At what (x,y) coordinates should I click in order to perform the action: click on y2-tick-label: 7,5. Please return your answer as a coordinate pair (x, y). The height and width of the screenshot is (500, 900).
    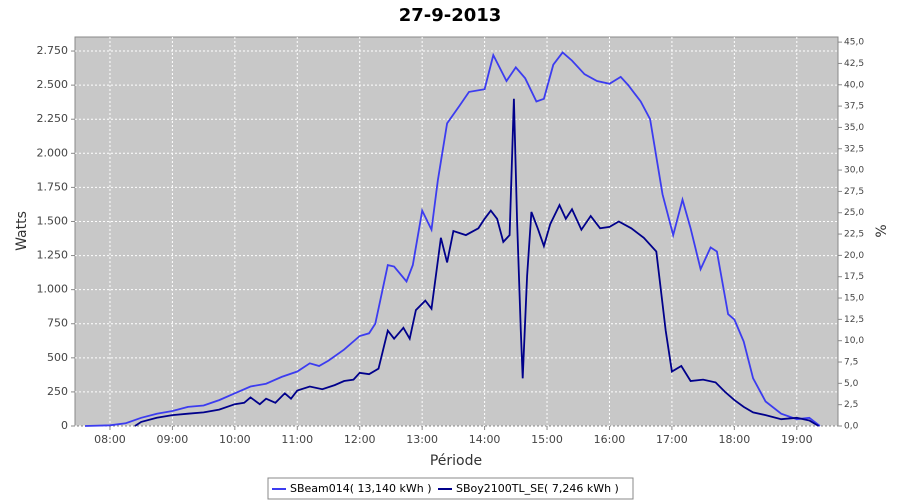
    Looking at the image, I should click on (851, 363).